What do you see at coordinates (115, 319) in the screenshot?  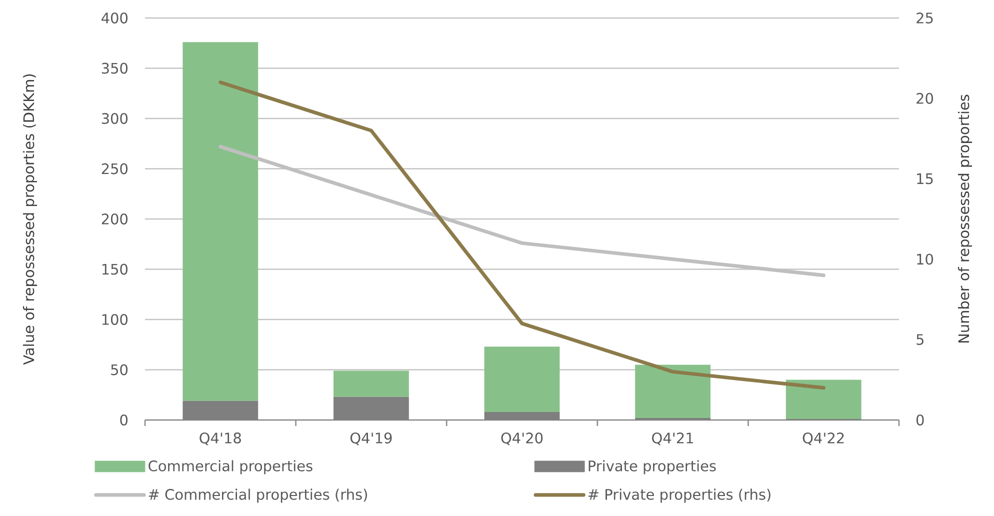 I see `y-tick-label: 100` at bounding box center [115, 319].